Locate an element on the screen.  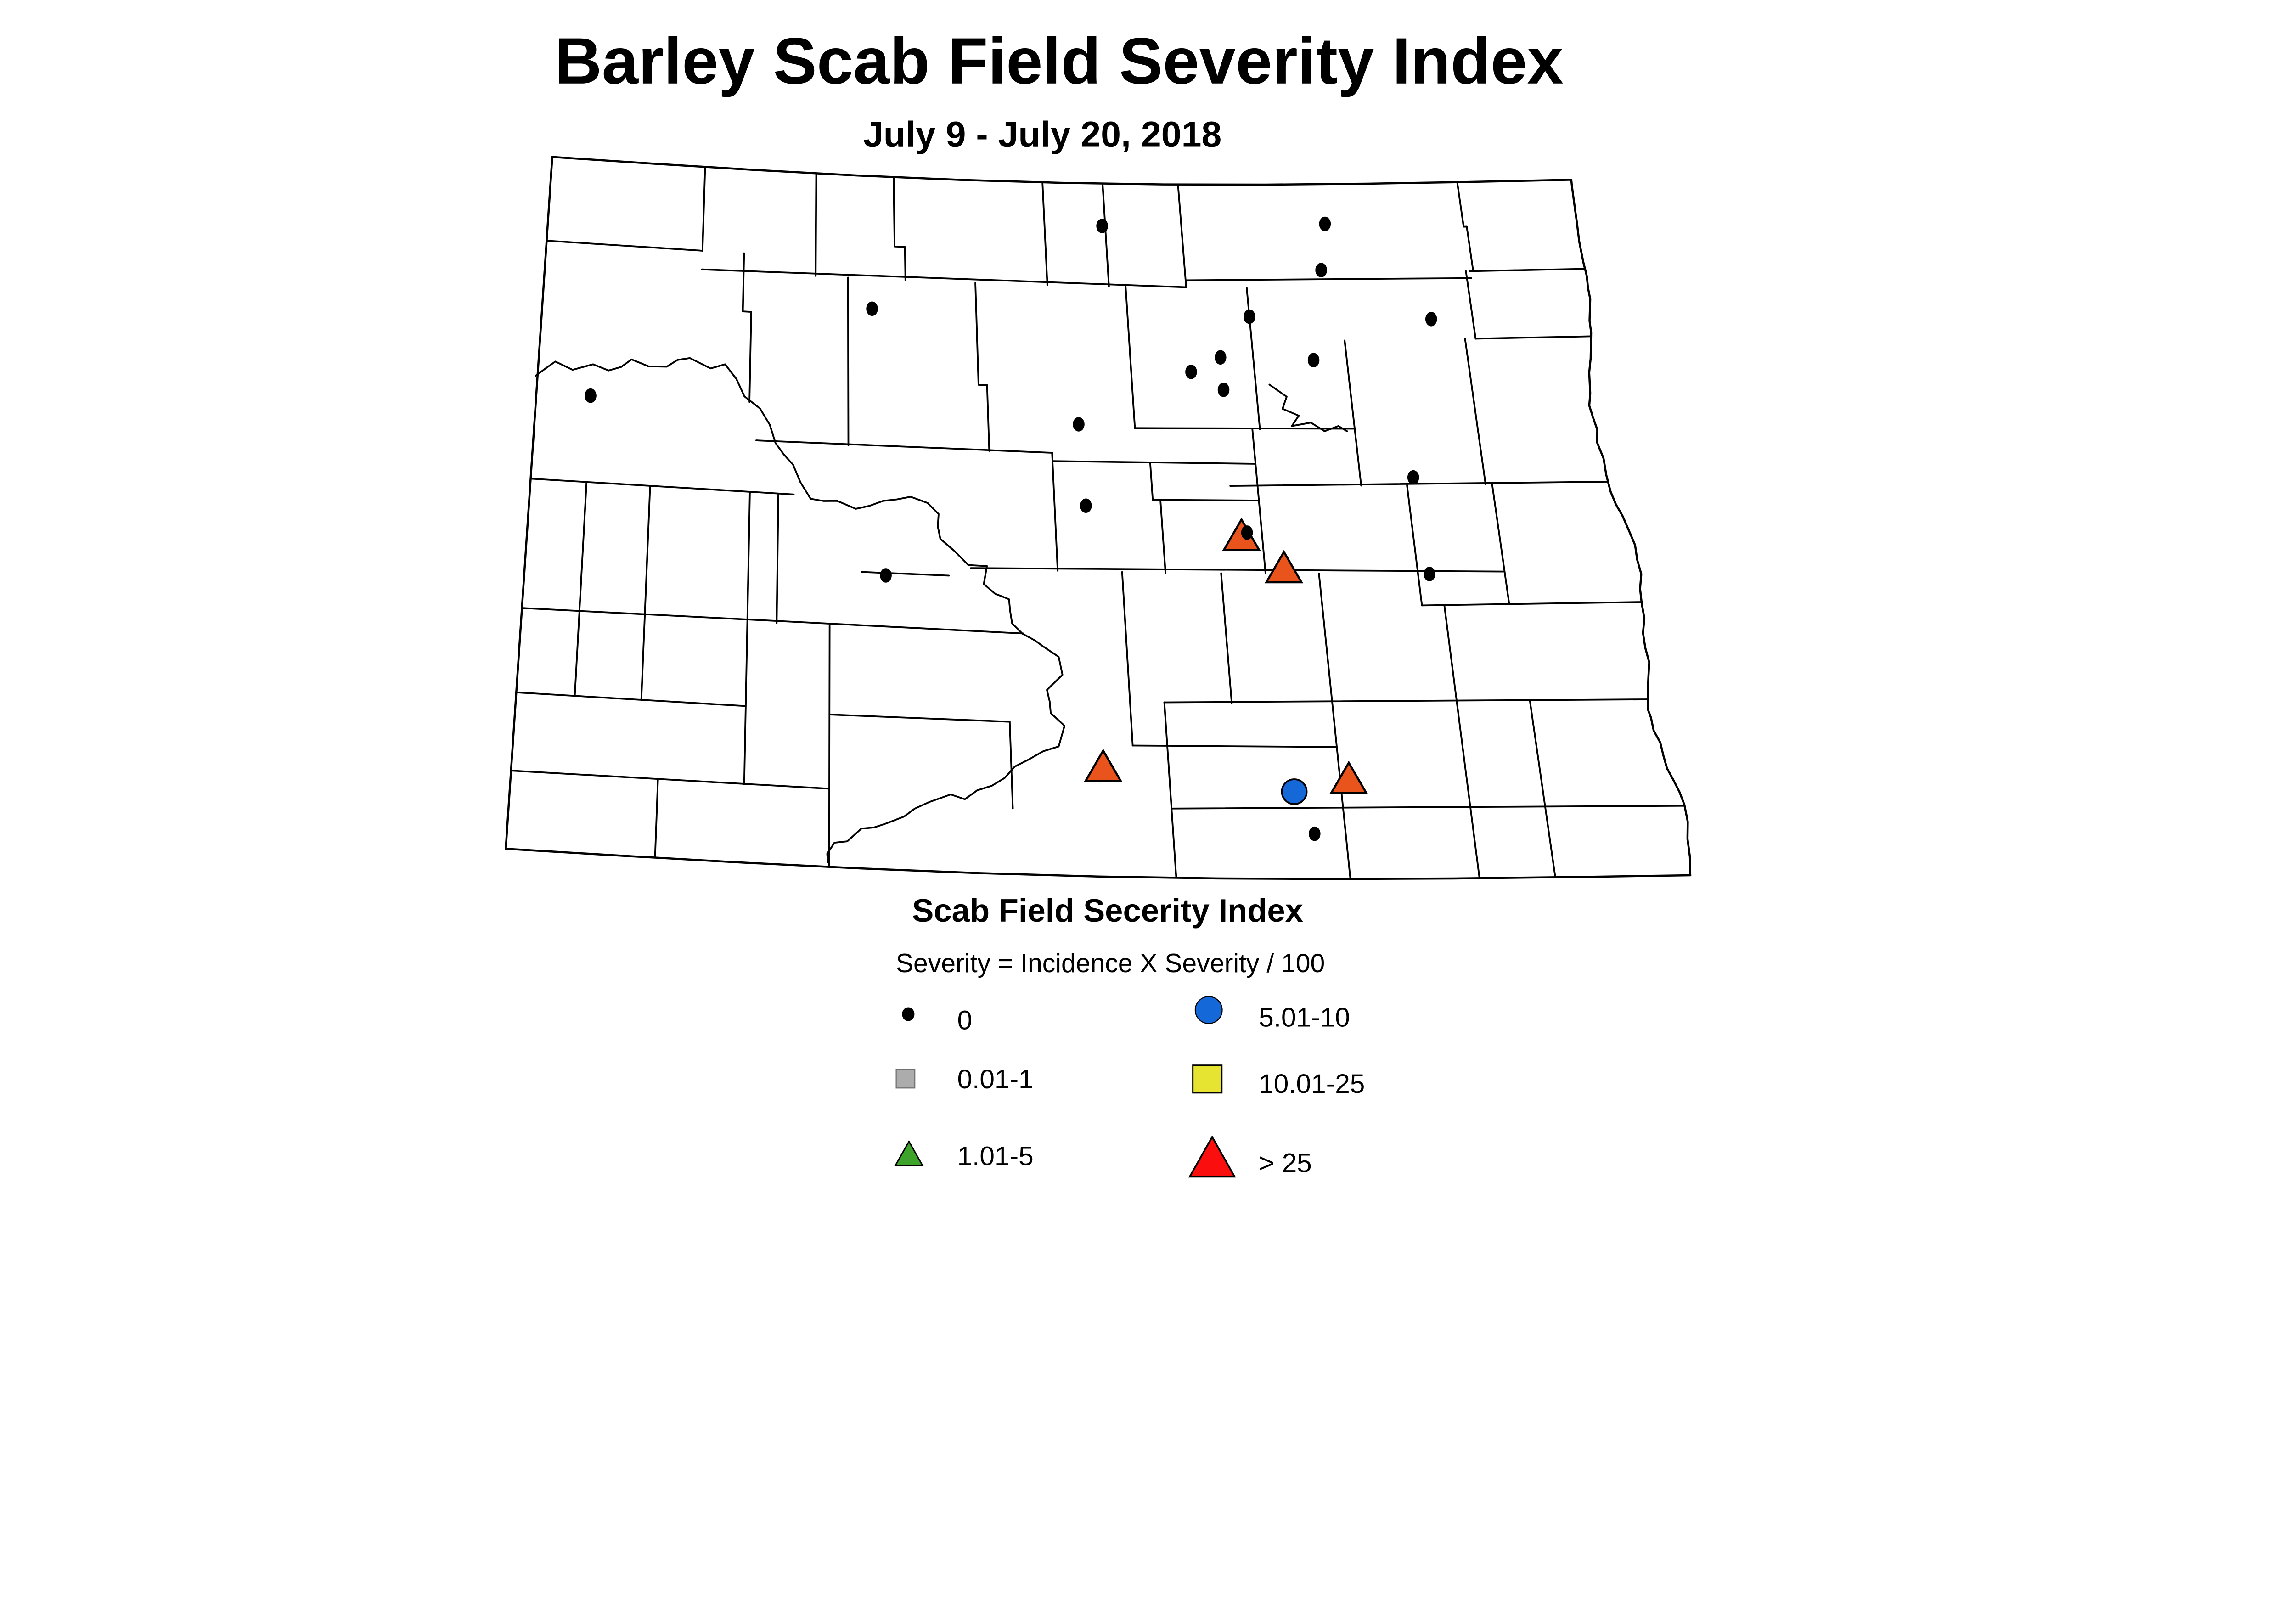
legend-item-0-01-1: 0.01-1 is located at coordinates (965, 1079).